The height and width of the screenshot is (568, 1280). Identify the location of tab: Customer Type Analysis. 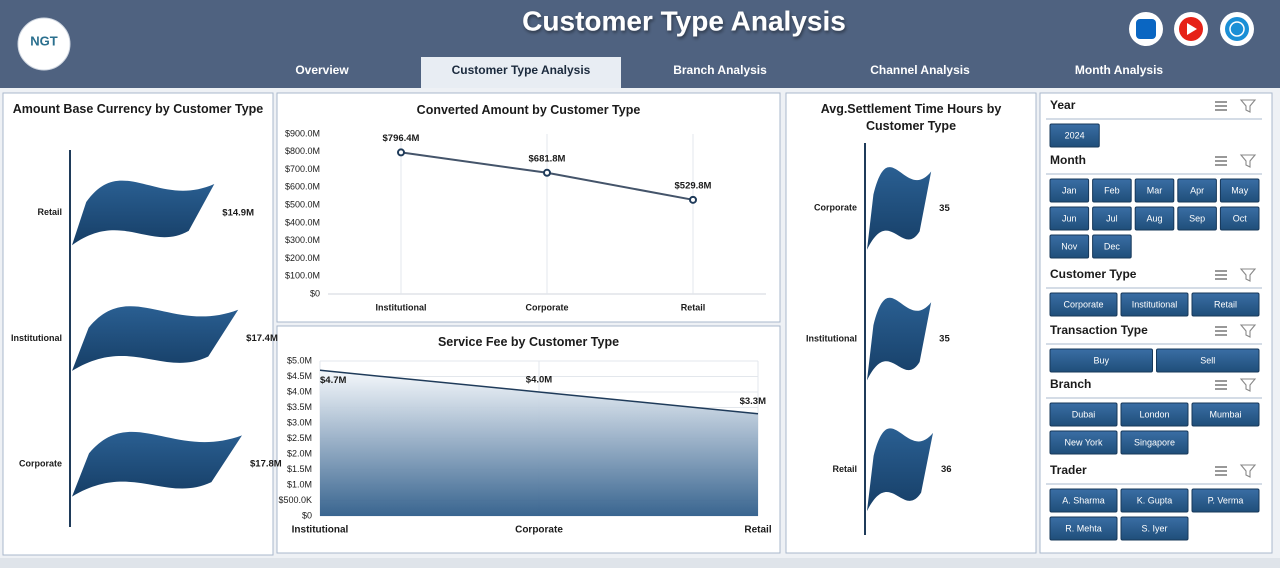
(521, 70).